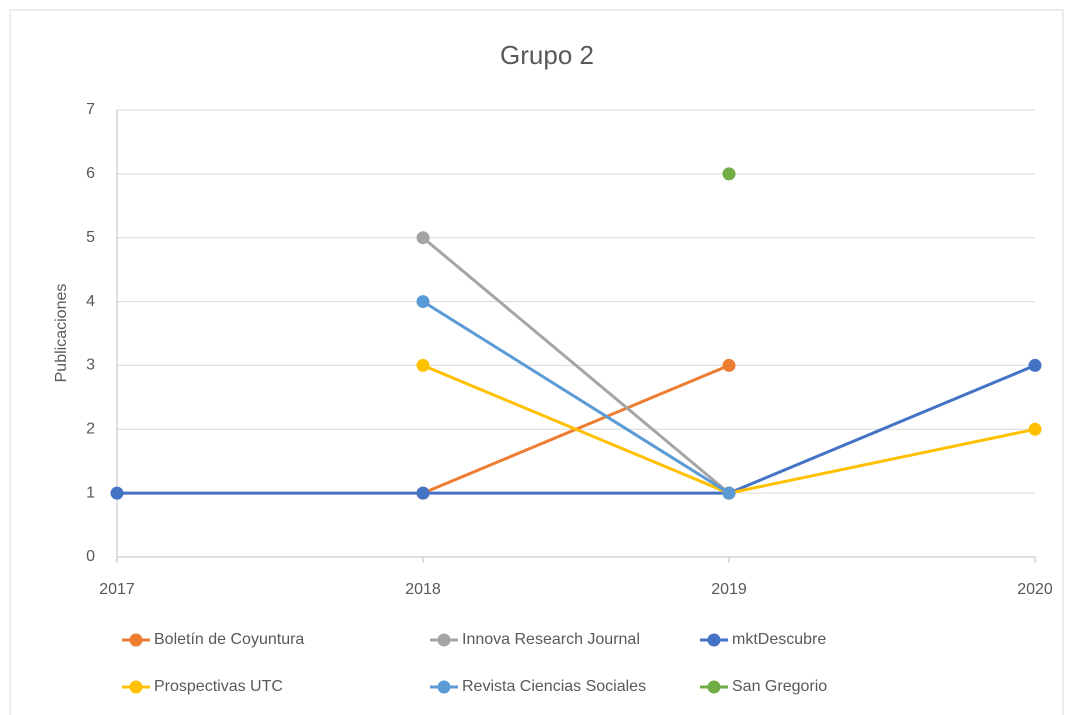 Image resolution: width=1075 pixels, height=715 pixels. I want to click on legend-label: Prospectivas UTC, so click(218, 686).